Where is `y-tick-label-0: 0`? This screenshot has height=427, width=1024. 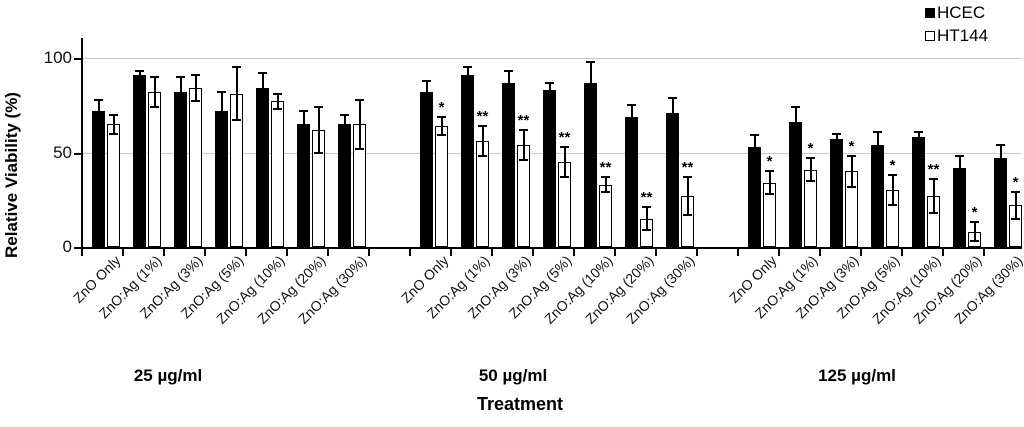 y-tick-label-0: 0 is located at coordinates (67, 246).